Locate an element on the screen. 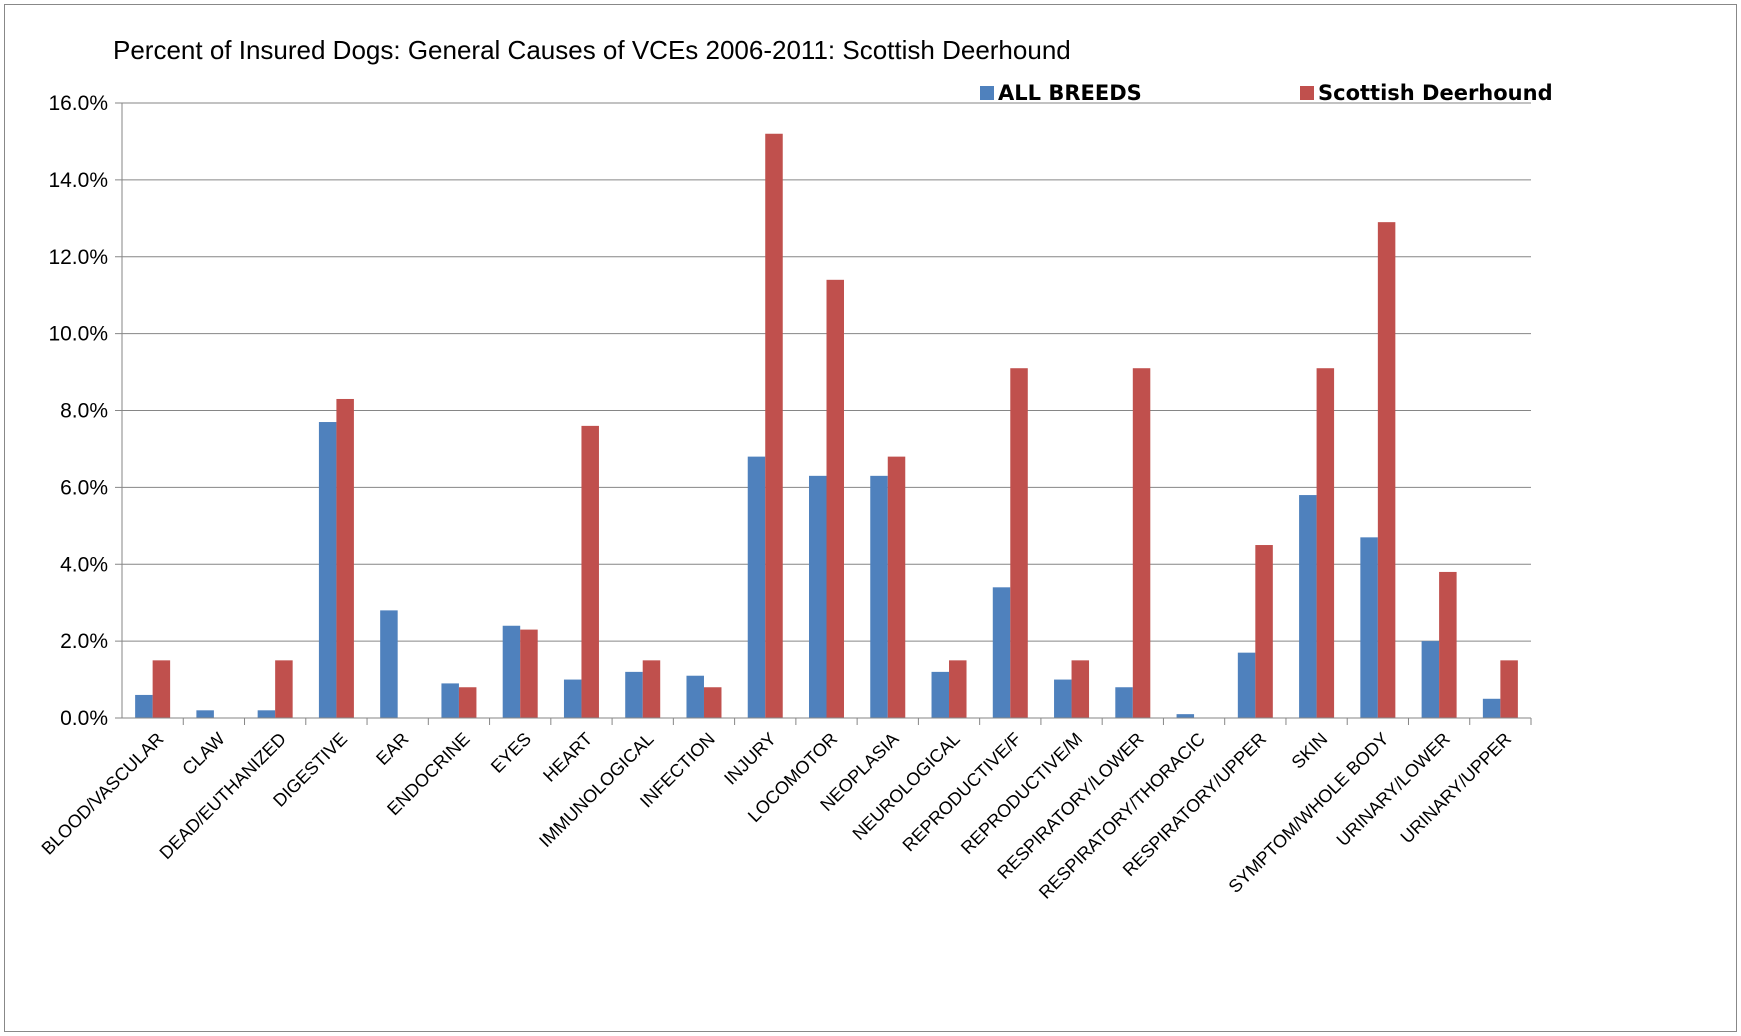 The image size is (1741, 1036). x-tick-label: EYES is located at coordinates (511, 753).